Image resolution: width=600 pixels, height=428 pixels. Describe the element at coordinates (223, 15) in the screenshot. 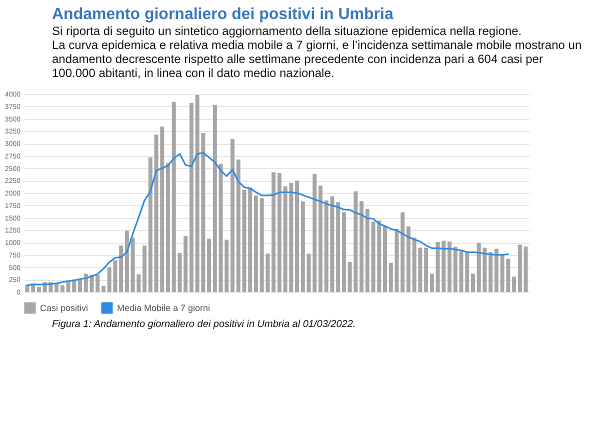

I see `chart-title: Andamento giornaliero dei positivi in Umbria` at that location.